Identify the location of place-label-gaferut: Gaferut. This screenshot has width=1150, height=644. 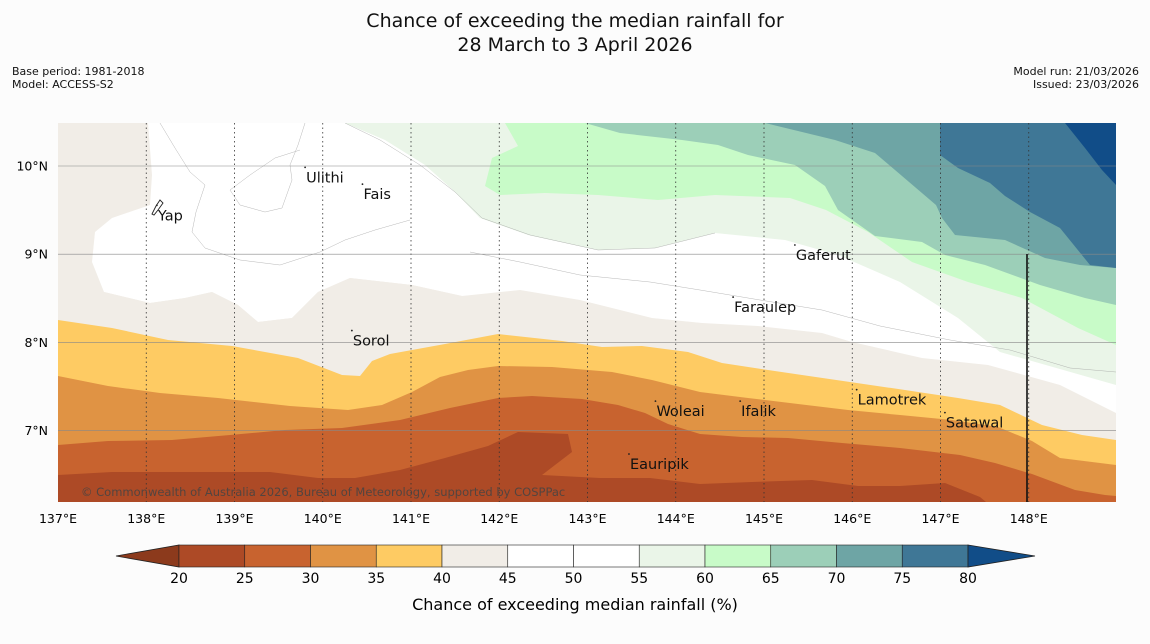
(823, 256).